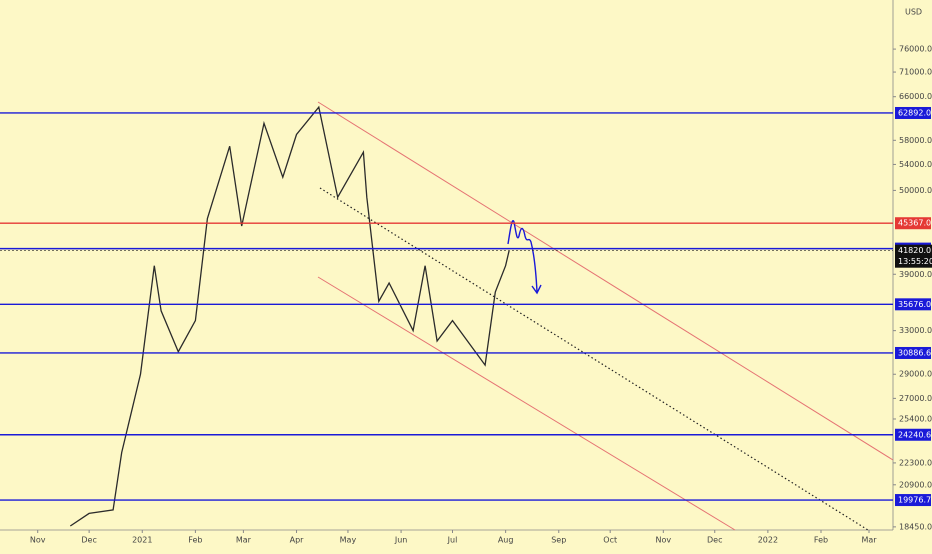  Describe the element at coordinates (915, 274) in the screenshot. I see `y-tick-label: 39000.0` at that location.